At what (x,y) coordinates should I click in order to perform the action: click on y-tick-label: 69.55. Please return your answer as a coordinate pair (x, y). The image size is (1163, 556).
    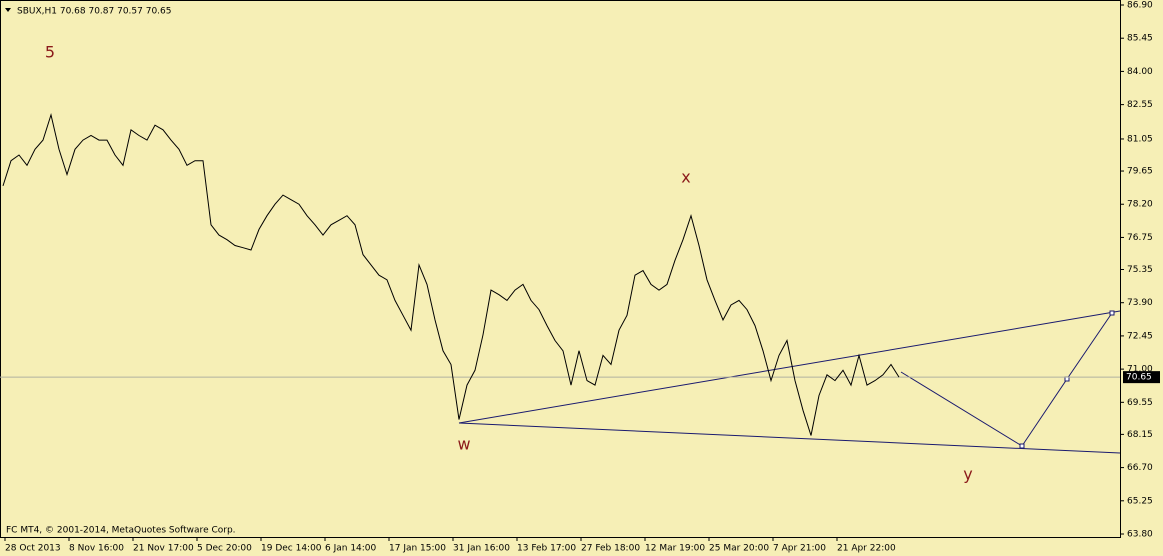
    Looking at the image, I should click on (1140, 403).